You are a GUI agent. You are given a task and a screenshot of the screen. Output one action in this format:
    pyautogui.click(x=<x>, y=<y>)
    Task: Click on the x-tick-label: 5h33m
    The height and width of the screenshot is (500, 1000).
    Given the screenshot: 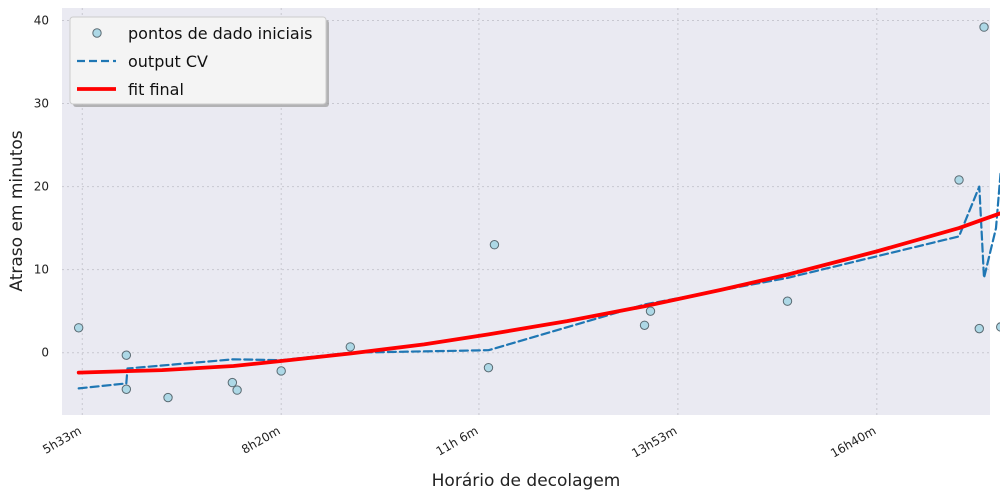 What is the action you would take?
    pyautogui.click(x=62, y=439)
    